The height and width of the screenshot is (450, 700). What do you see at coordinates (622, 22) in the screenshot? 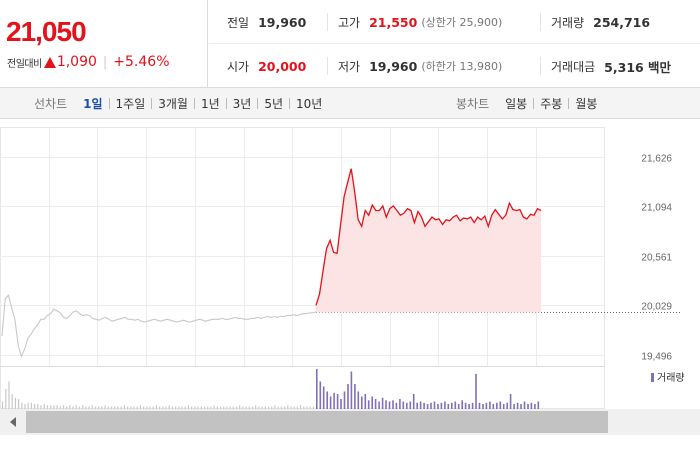
I see `volume-value: 254,716` at bounding box center [622, 22].